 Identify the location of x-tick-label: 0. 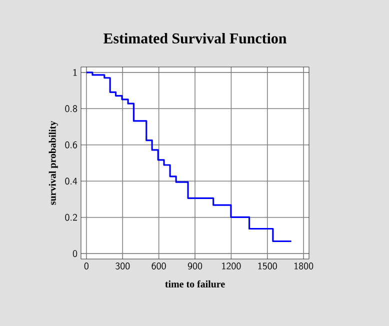
(86, 266).